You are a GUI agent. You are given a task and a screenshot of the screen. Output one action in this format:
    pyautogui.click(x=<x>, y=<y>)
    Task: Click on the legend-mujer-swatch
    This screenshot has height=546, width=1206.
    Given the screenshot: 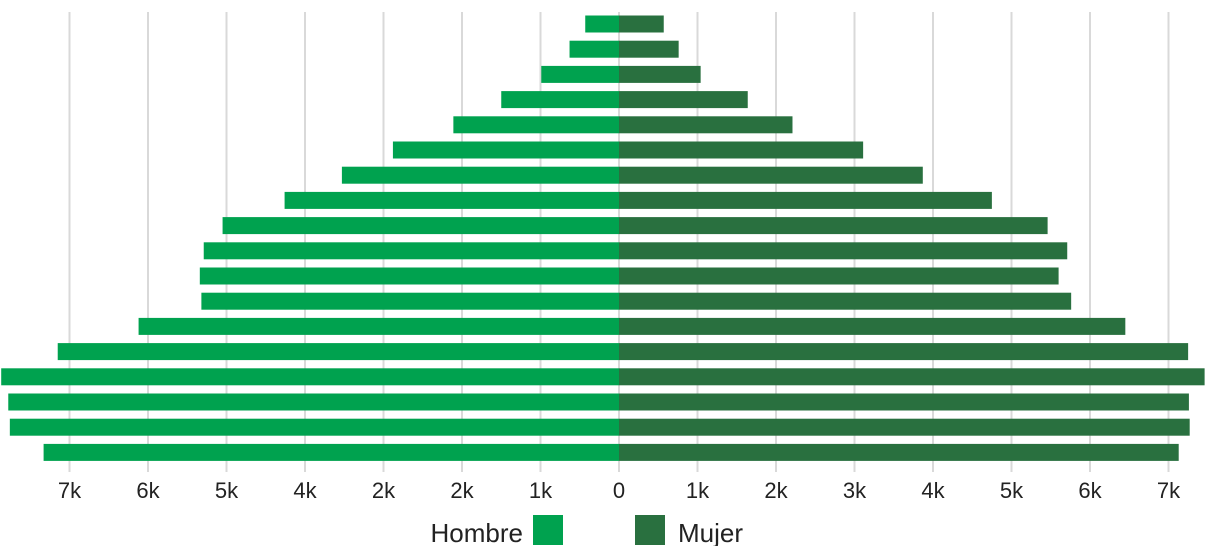 What is the action you would take?
    pyautogui.click(x=650, y=530)
    